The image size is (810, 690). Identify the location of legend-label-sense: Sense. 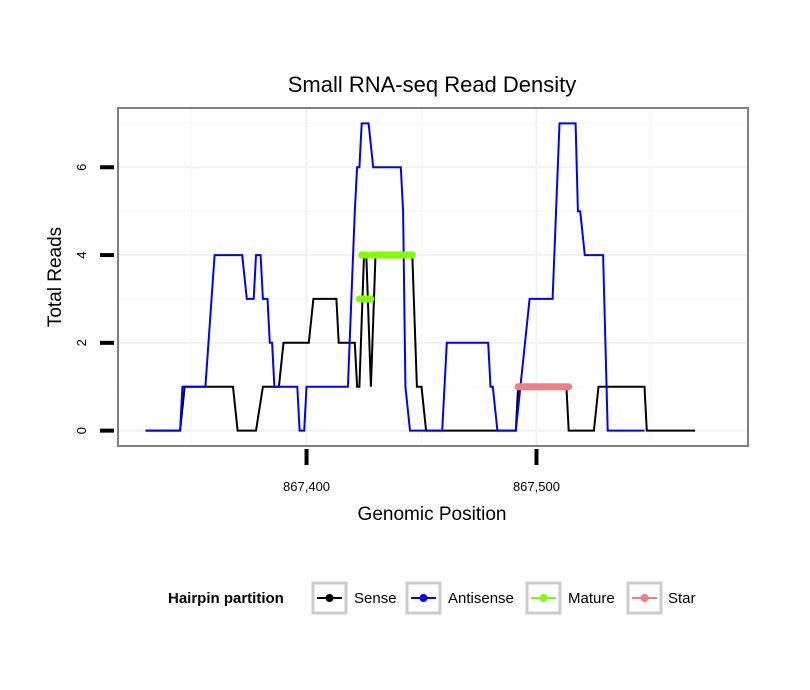
(375, 598).